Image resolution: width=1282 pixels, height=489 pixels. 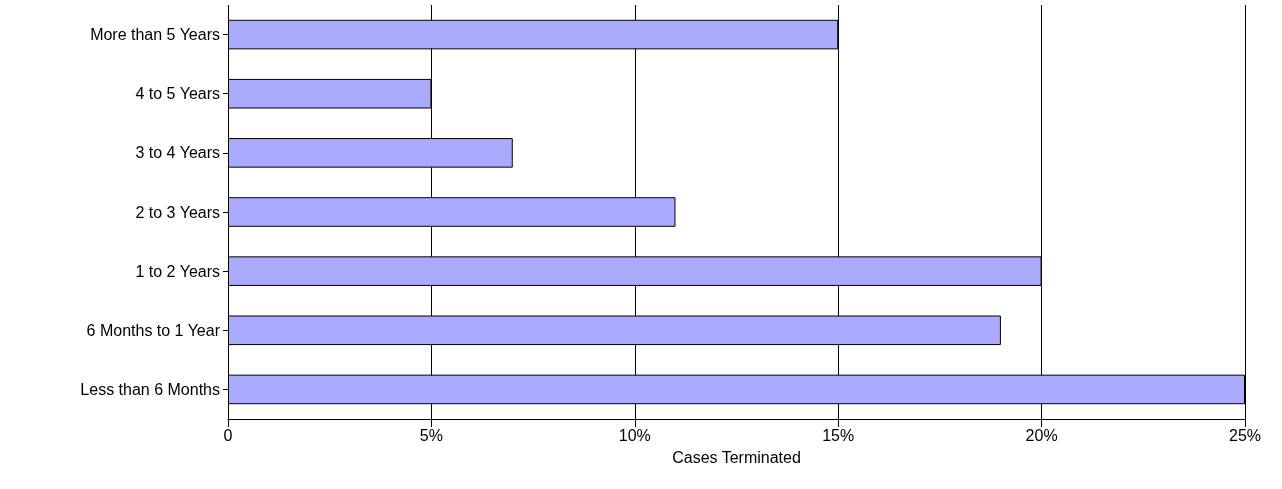 What do you see at coordinates (431, 435) in the screenshot?
I see `x-tick-label: 5%` at bounding box center [431, 435].